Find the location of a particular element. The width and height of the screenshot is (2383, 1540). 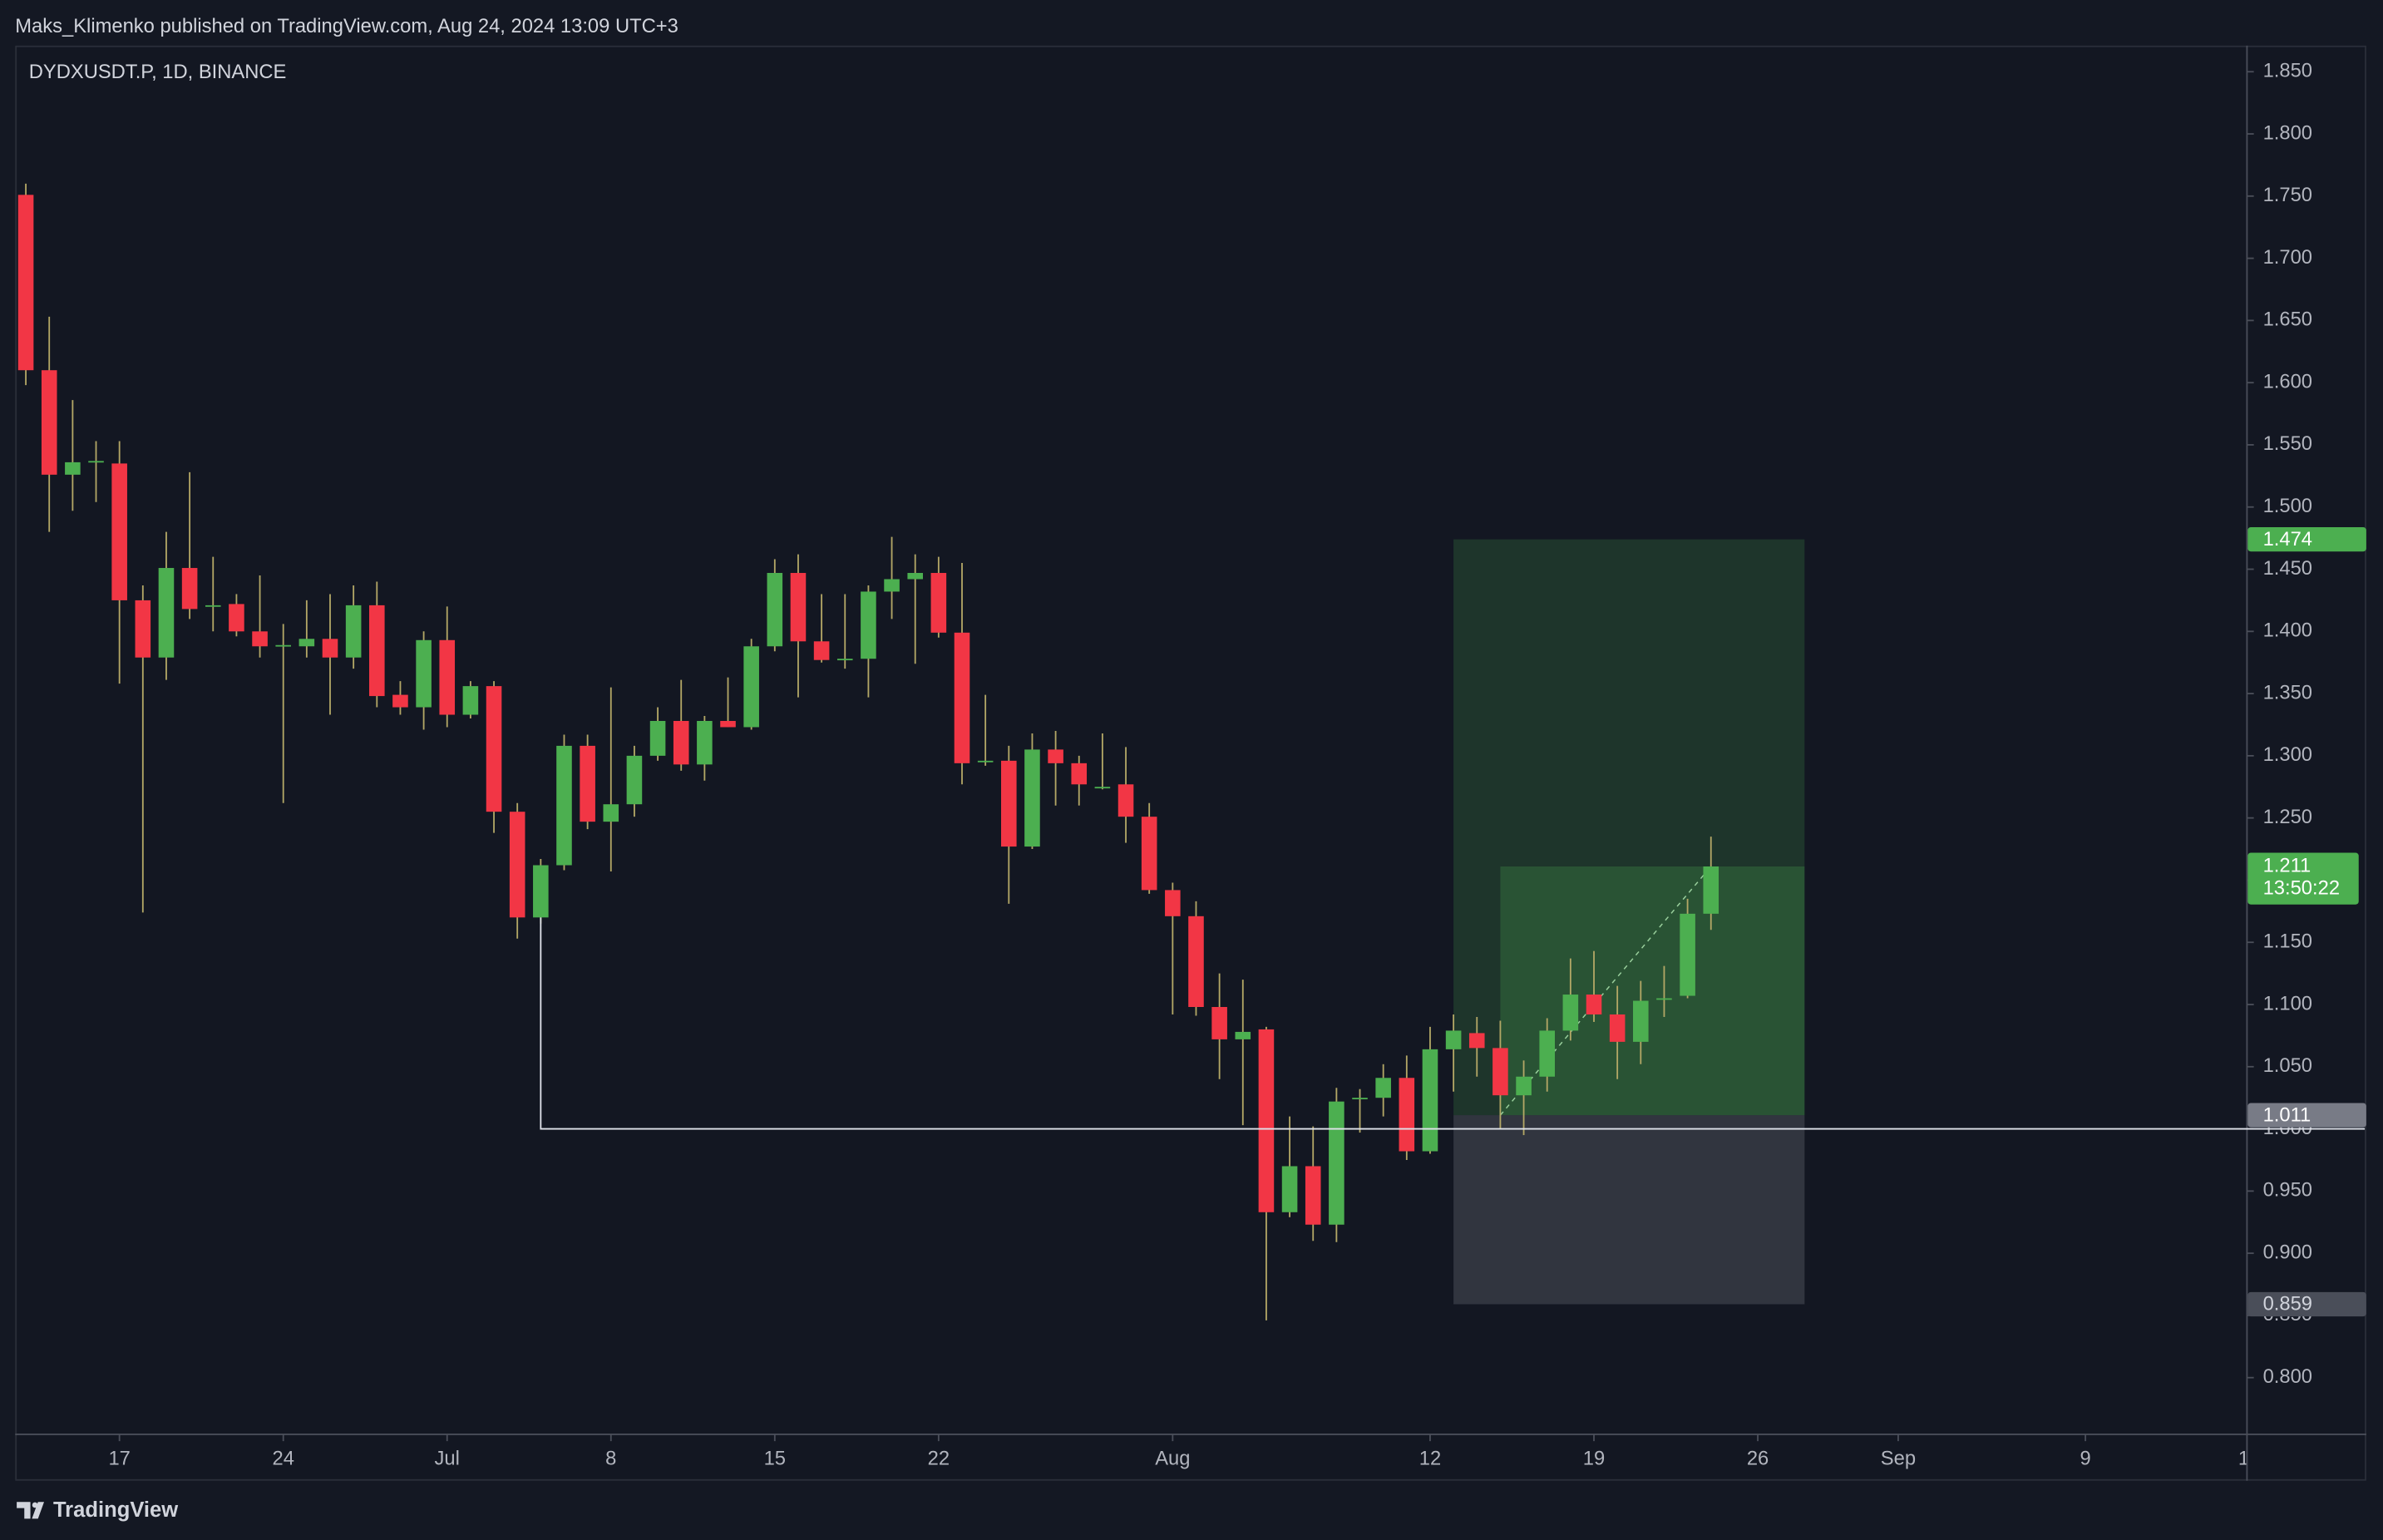

target-label: 1.474 is located at coordinates (2287, 539).